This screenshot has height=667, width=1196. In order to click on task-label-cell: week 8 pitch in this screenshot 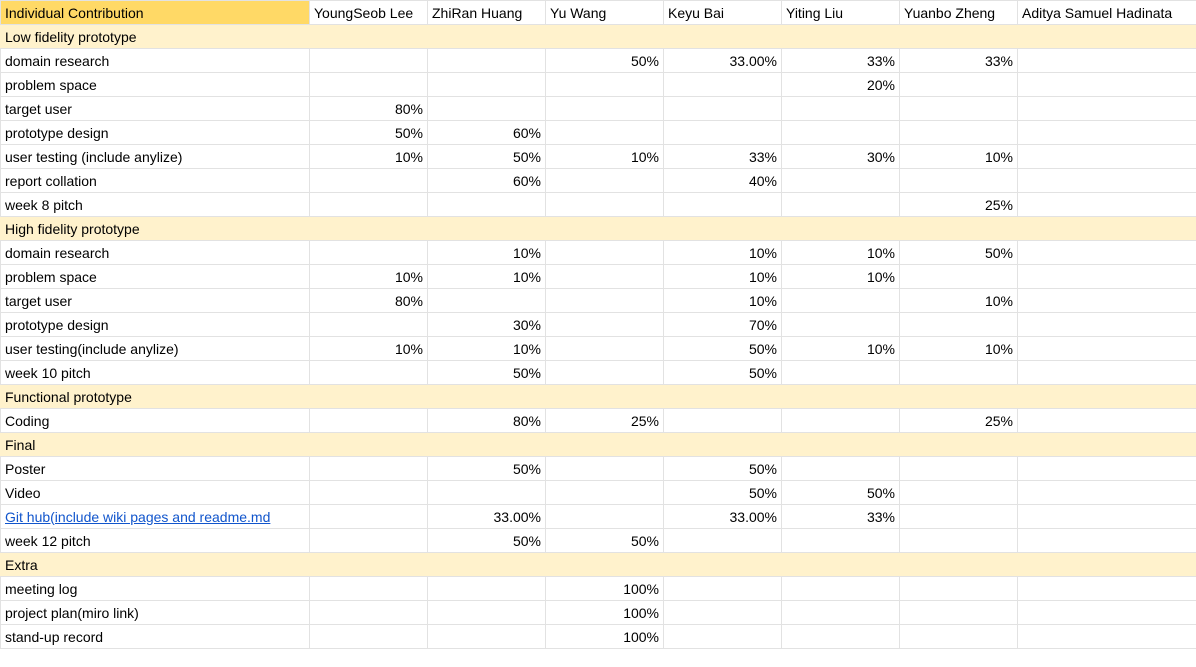, I will do `click(155, 204)`.